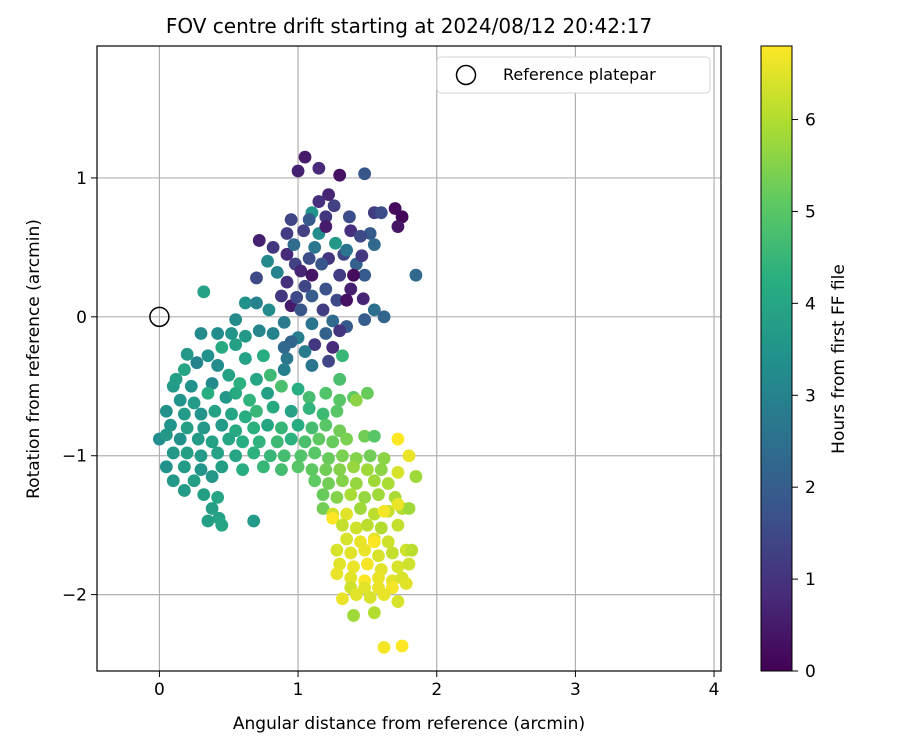 This screenshot has height=754, width=900. Describe the element at coordinates (810, 672) in the screenshot. I see `colorbar-tick-label: 0` at that location.